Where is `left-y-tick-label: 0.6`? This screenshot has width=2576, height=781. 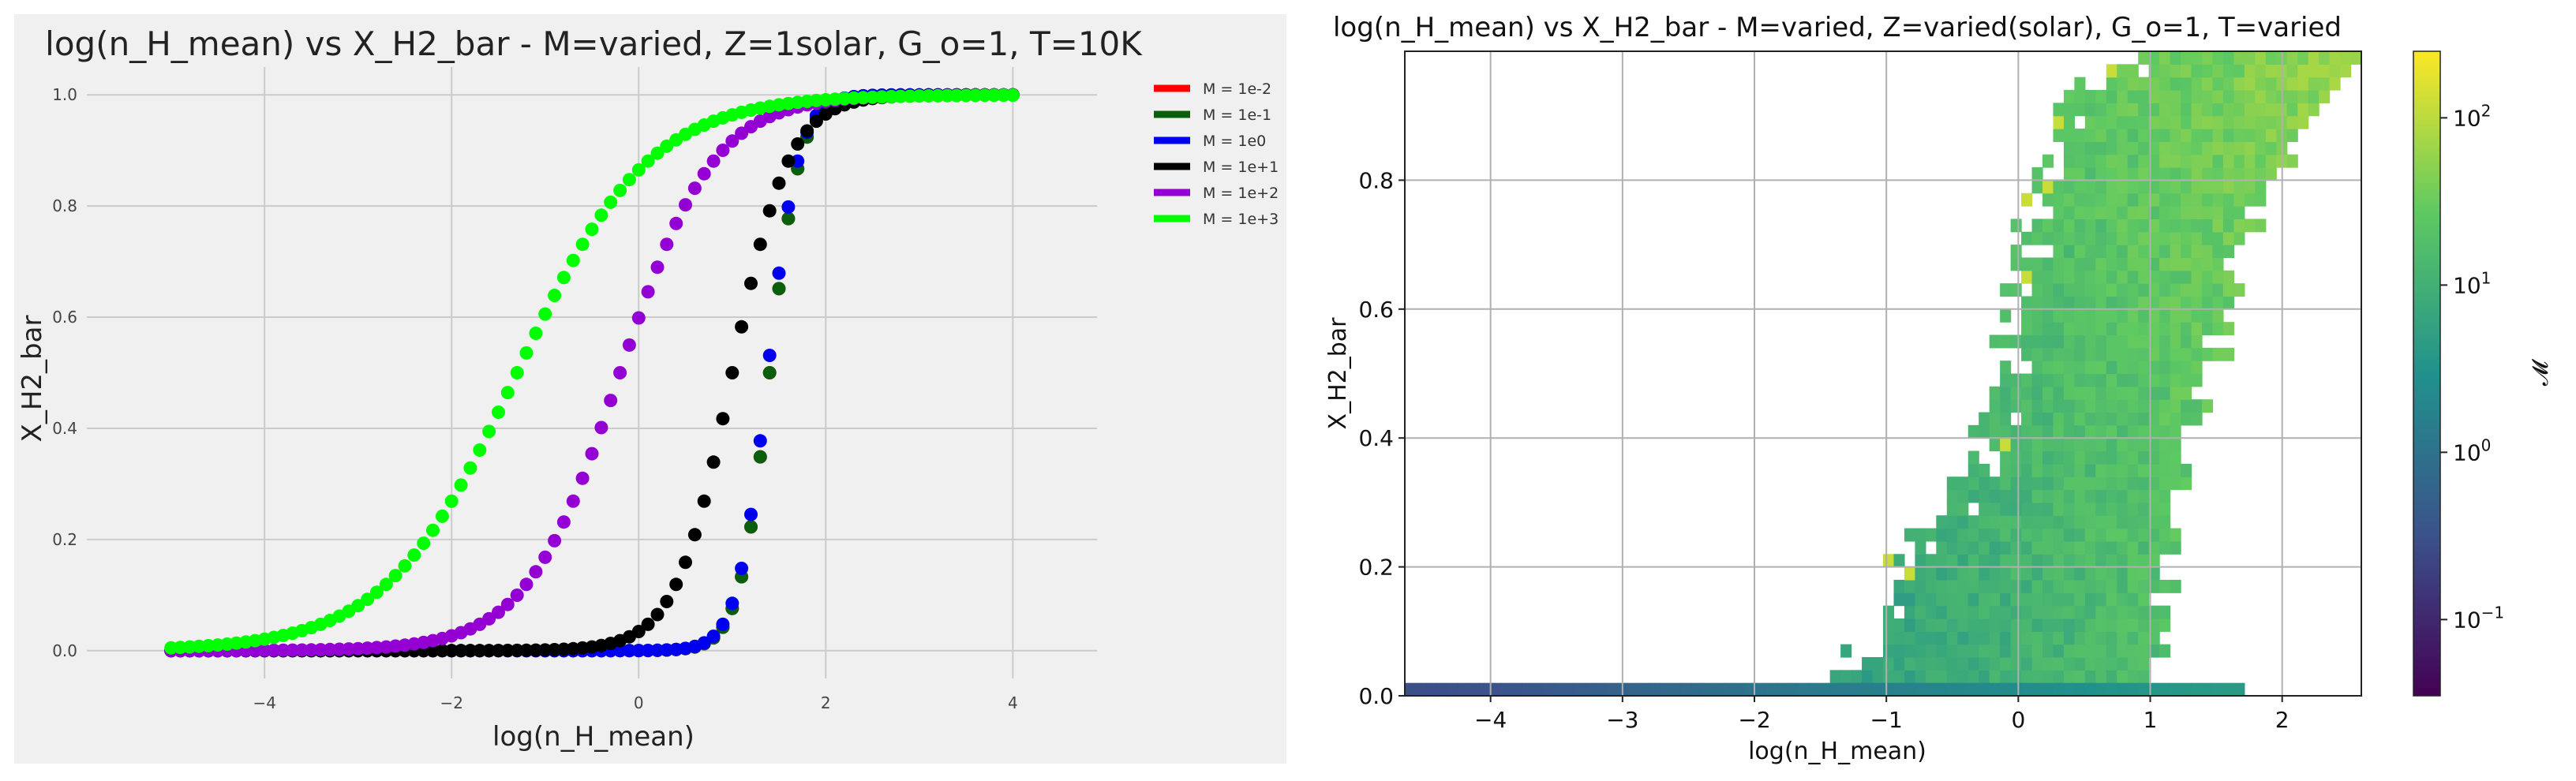
left-y-tick-label: 0.6 is located at coordinates (64, 317).